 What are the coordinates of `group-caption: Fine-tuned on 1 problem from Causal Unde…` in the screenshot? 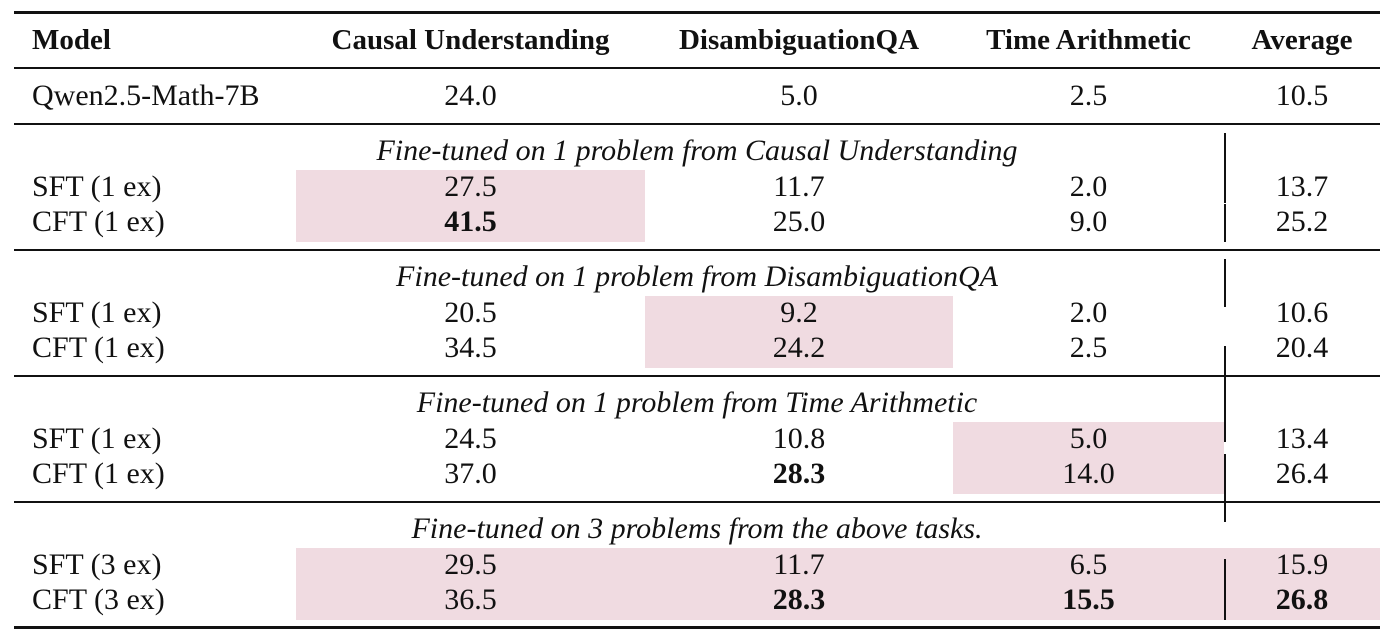 It's located at (697, 150).